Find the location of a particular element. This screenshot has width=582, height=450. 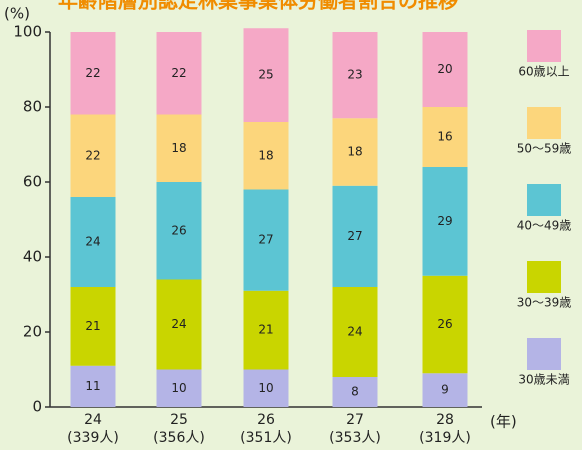

x-unit: (年) is located at coordinates (503, 422).